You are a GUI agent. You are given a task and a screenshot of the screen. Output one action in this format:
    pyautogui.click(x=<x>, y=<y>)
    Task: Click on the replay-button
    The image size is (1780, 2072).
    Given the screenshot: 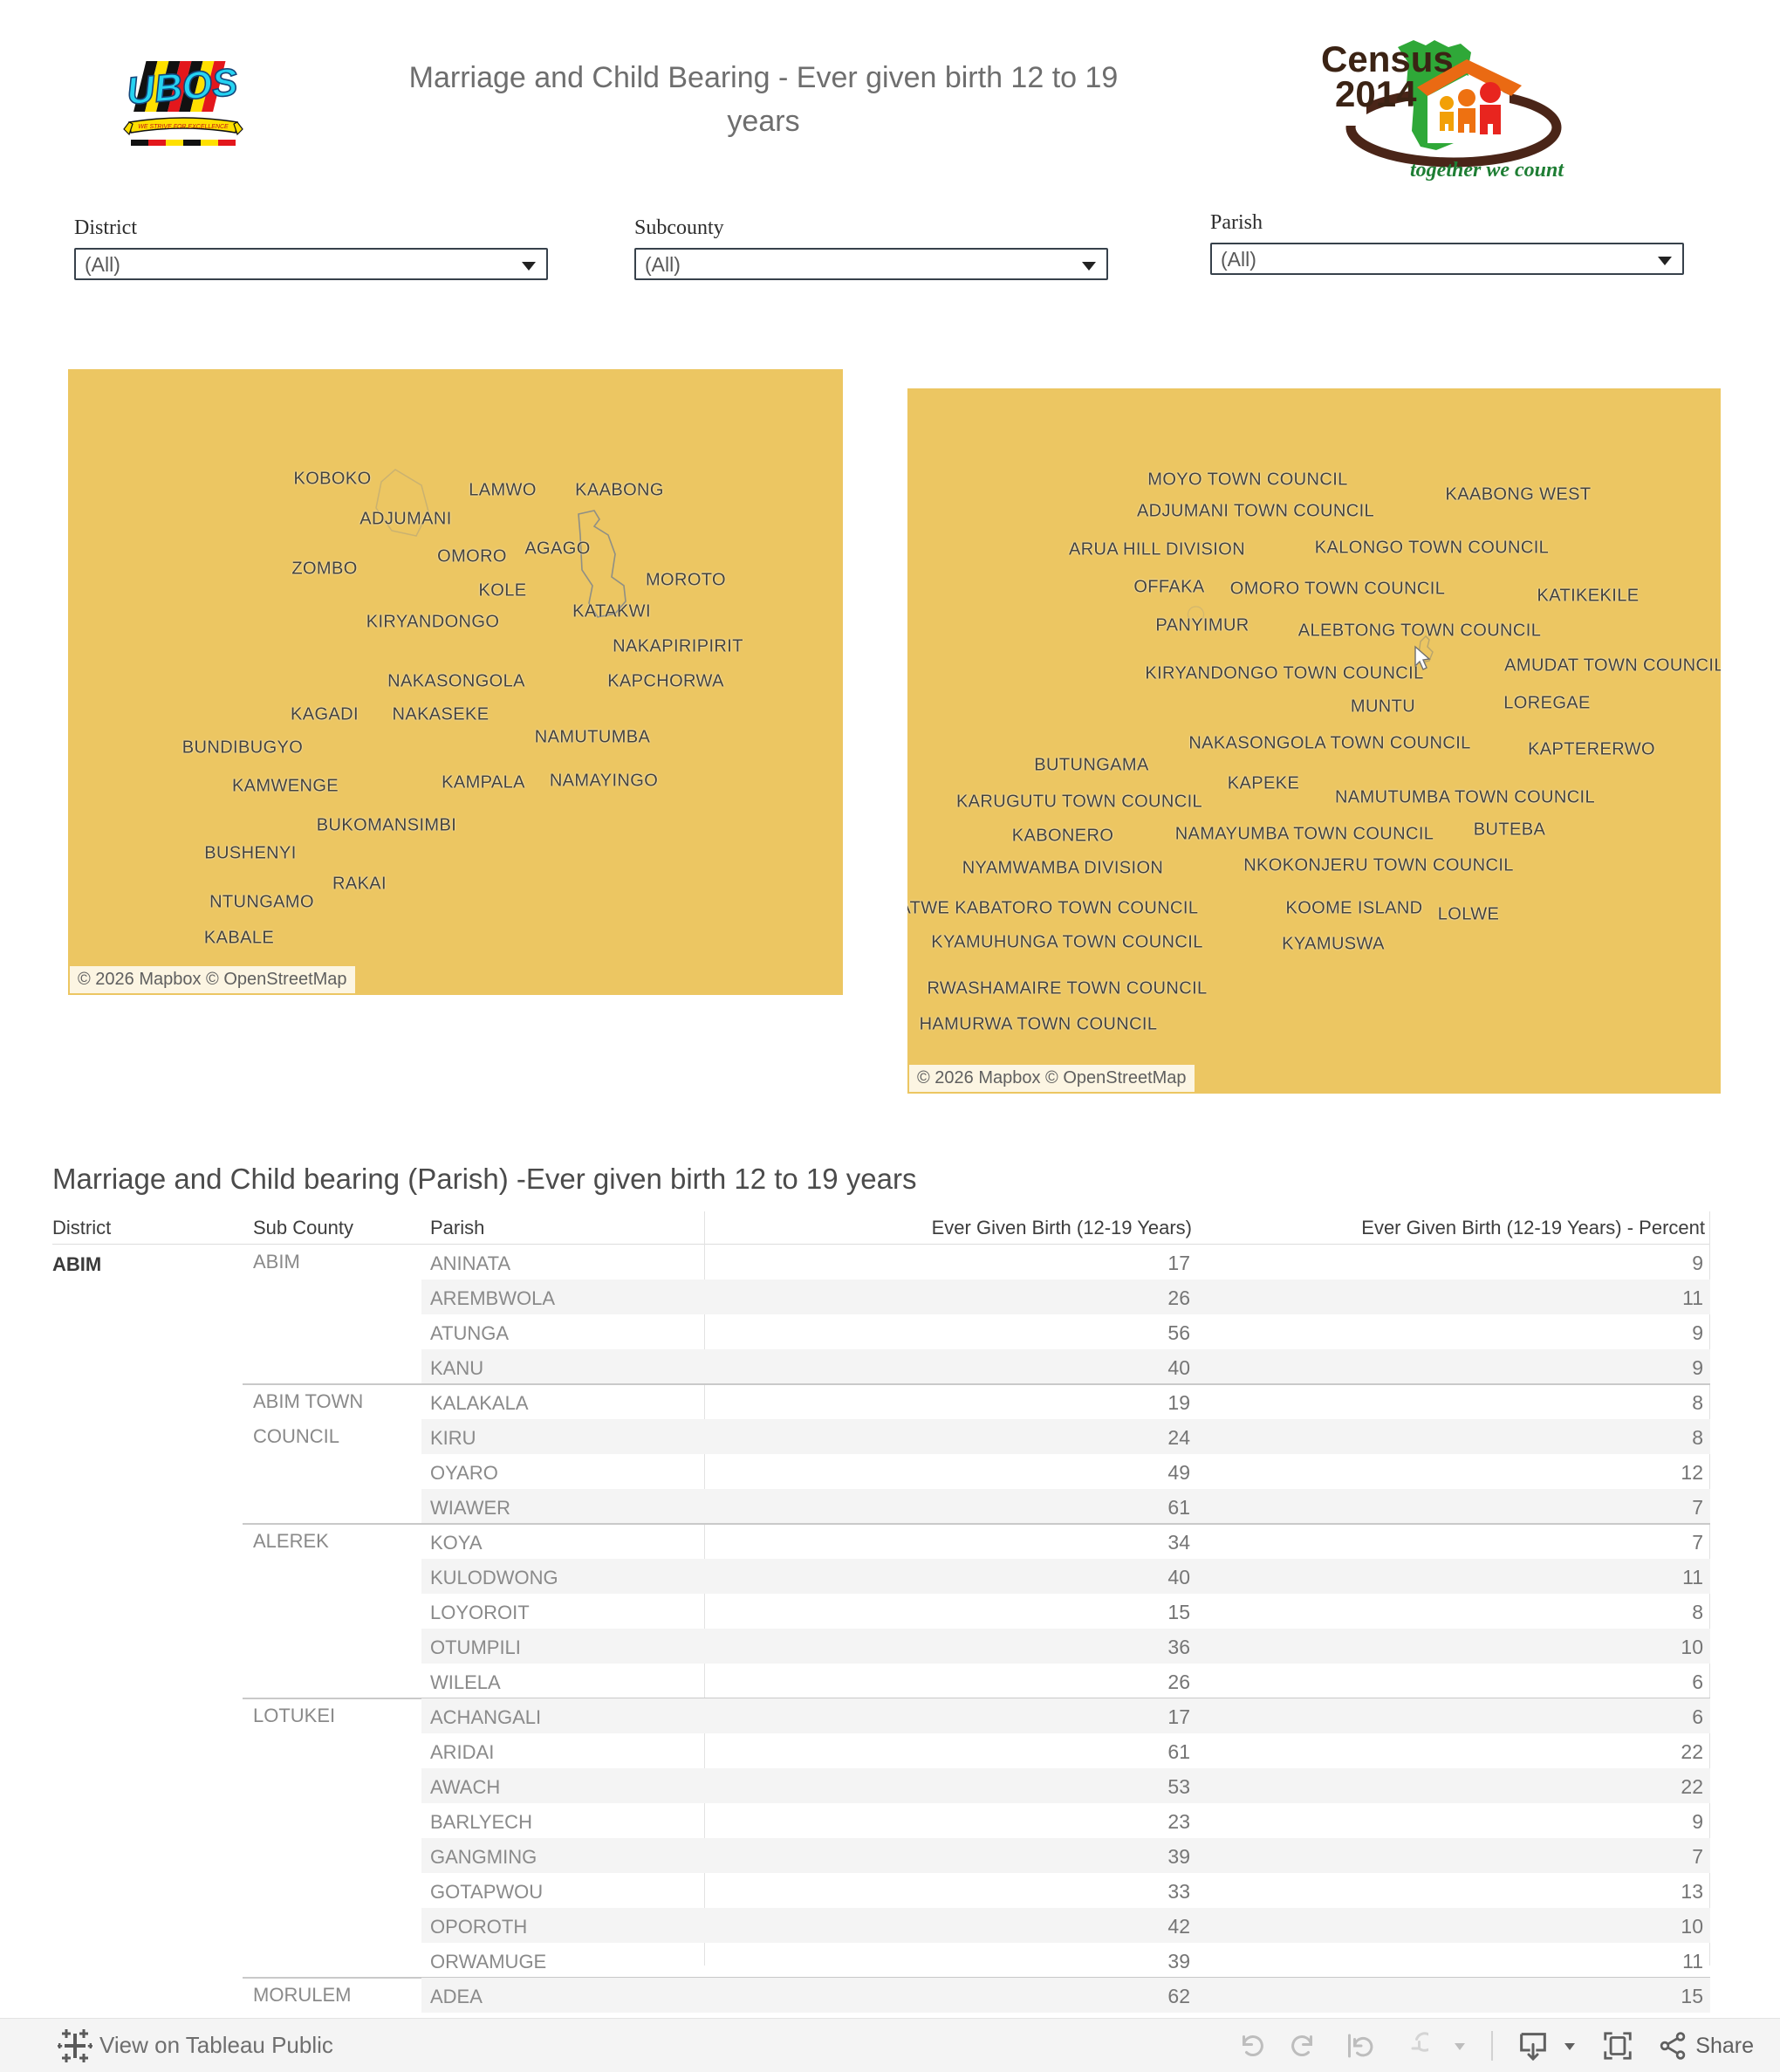 What is the action you would take?
    pyautogui.click(x=1358, y=2046)
    